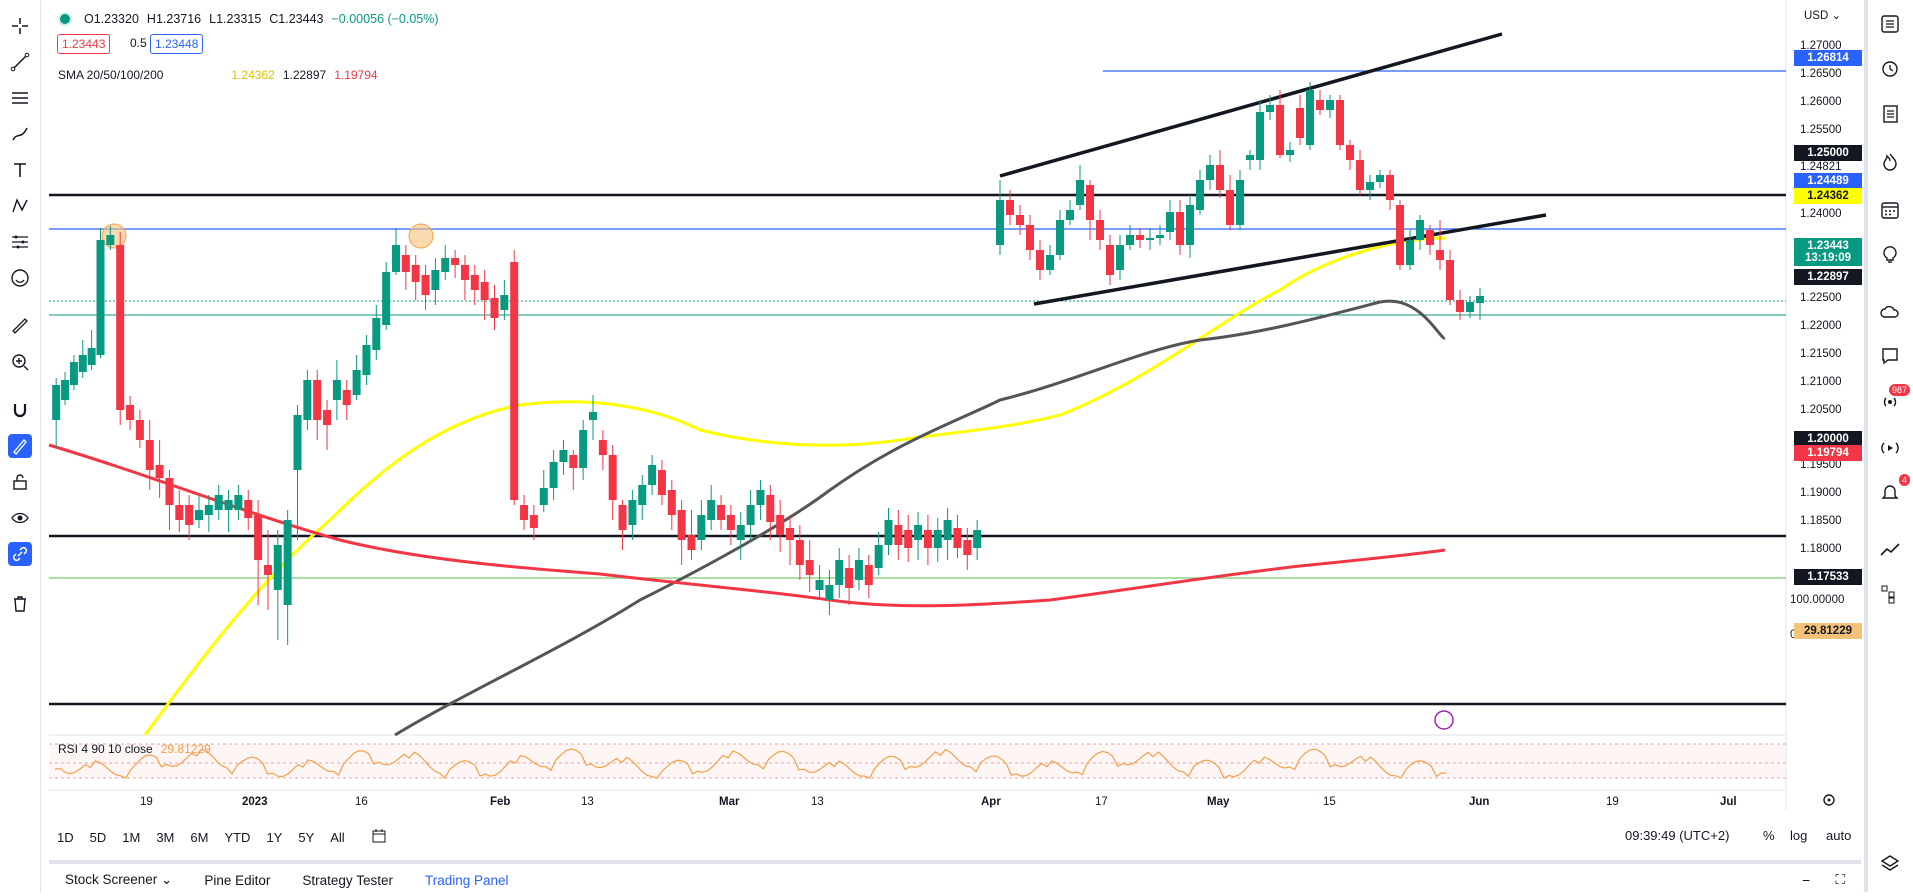 The height and width of the screenshot is (896, 1913). I want to click on range-all: All, so click(337, 837).